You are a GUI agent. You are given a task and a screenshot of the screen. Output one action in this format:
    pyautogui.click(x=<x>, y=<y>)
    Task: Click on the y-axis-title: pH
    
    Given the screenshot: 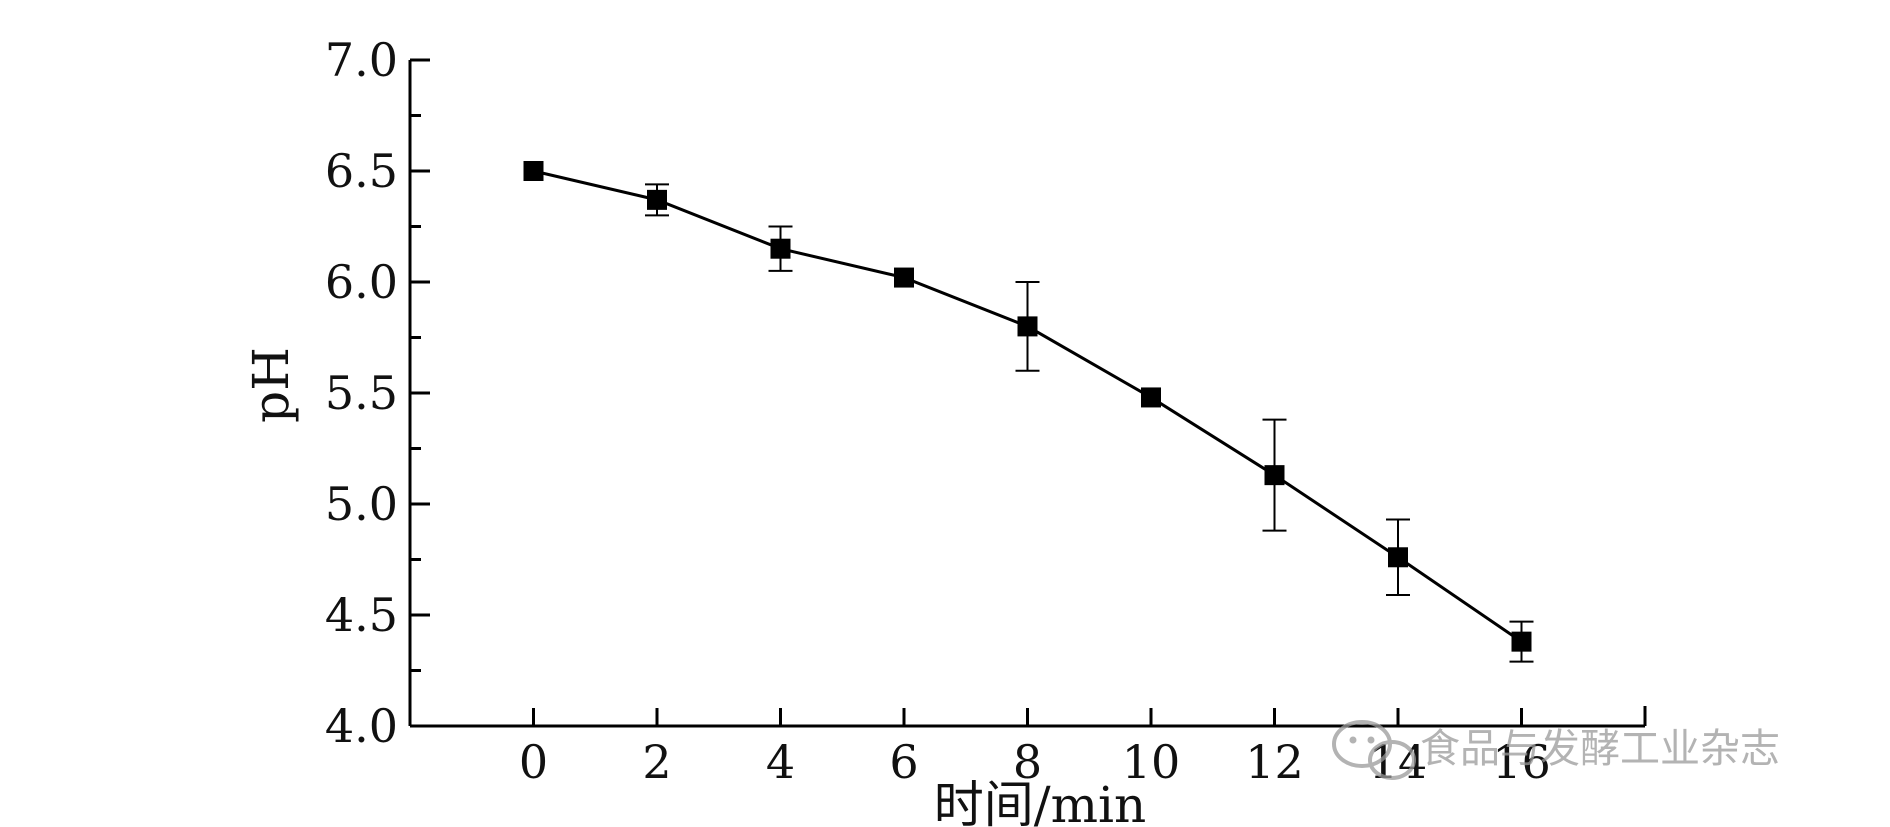 What is the action you would take?
    pyautogui.click(x=271, y=385)
    